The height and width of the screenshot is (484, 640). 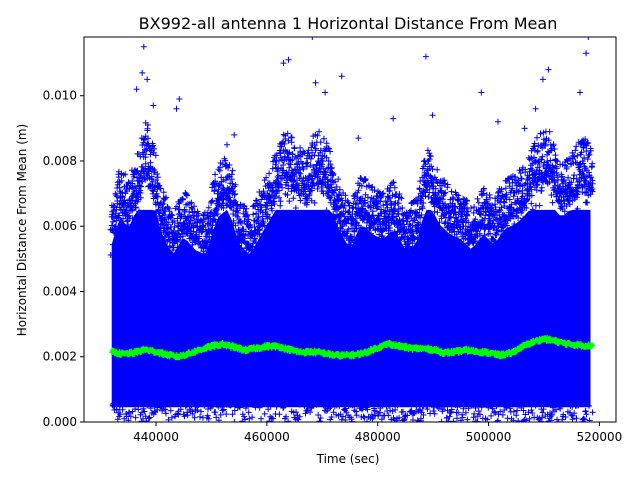 I want to click on y-tick-label: 0.002, so click(x=60, y=357).